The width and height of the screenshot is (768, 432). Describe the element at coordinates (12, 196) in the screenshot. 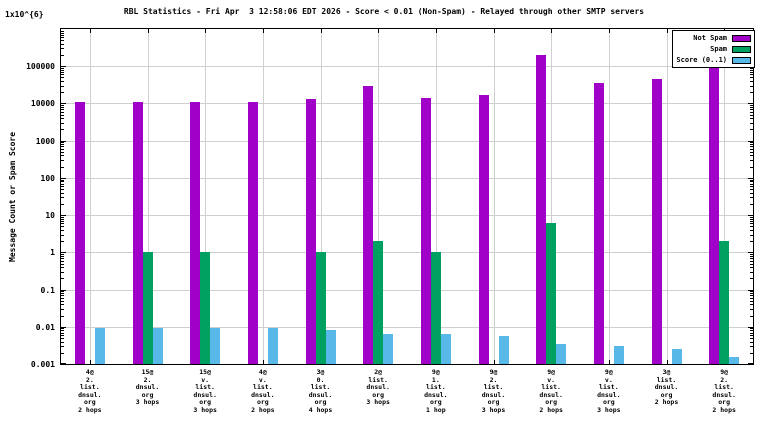

I see `y-axis-label: Message Count or Spam Score` at that location.